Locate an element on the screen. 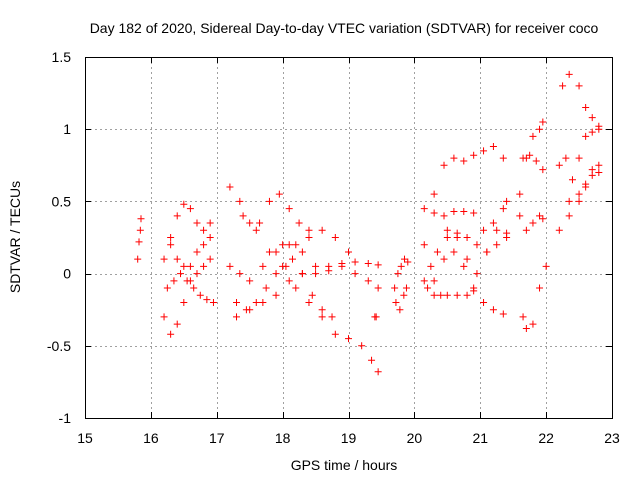  x-tick-label: 21 is located at coordinates (480, 438).